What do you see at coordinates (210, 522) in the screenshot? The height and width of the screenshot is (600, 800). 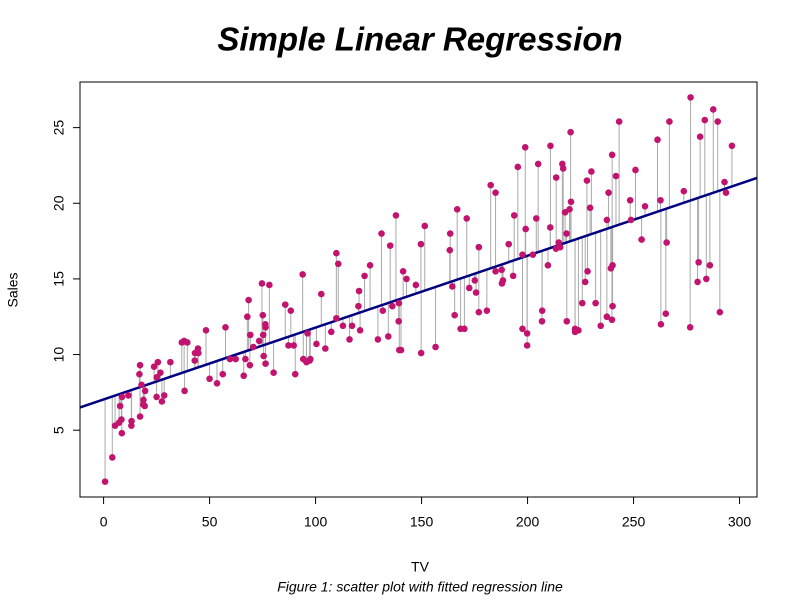 I see `x-tick-label: 50` at bounding box center [210, 522].